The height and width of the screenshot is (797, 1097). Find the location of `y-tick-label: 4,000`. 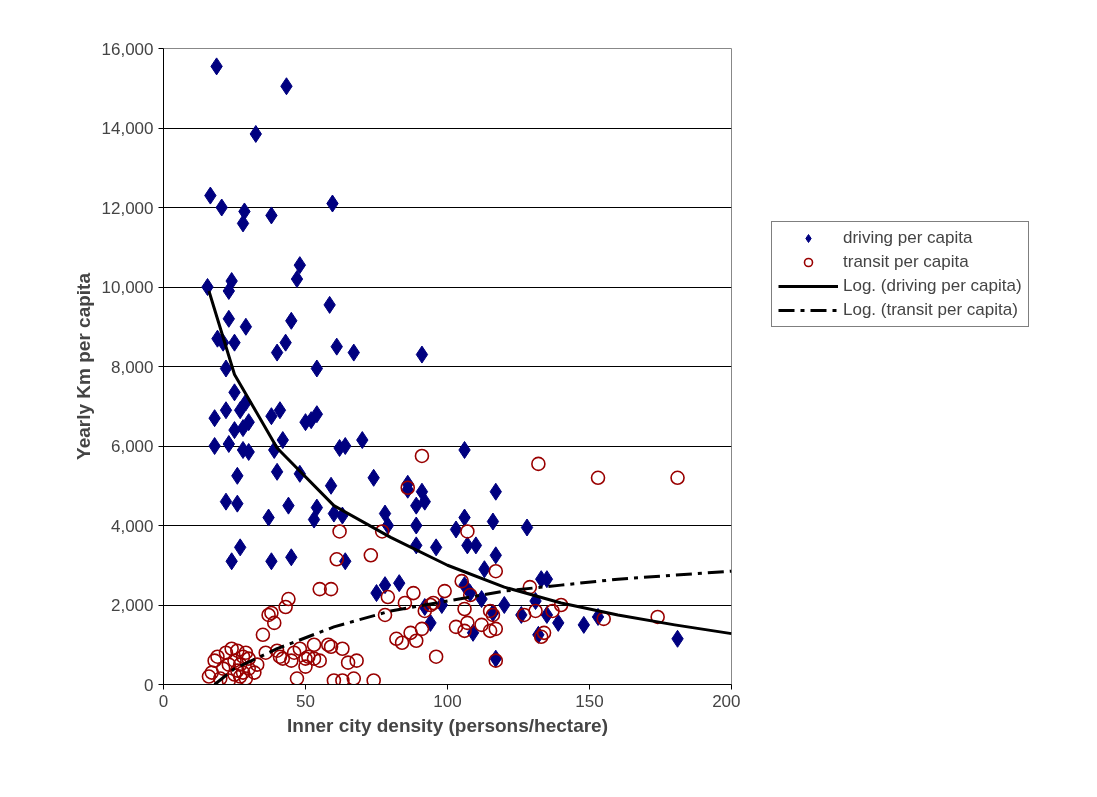

y-tick-label: 4,000 is located at coordinates (132, 526).